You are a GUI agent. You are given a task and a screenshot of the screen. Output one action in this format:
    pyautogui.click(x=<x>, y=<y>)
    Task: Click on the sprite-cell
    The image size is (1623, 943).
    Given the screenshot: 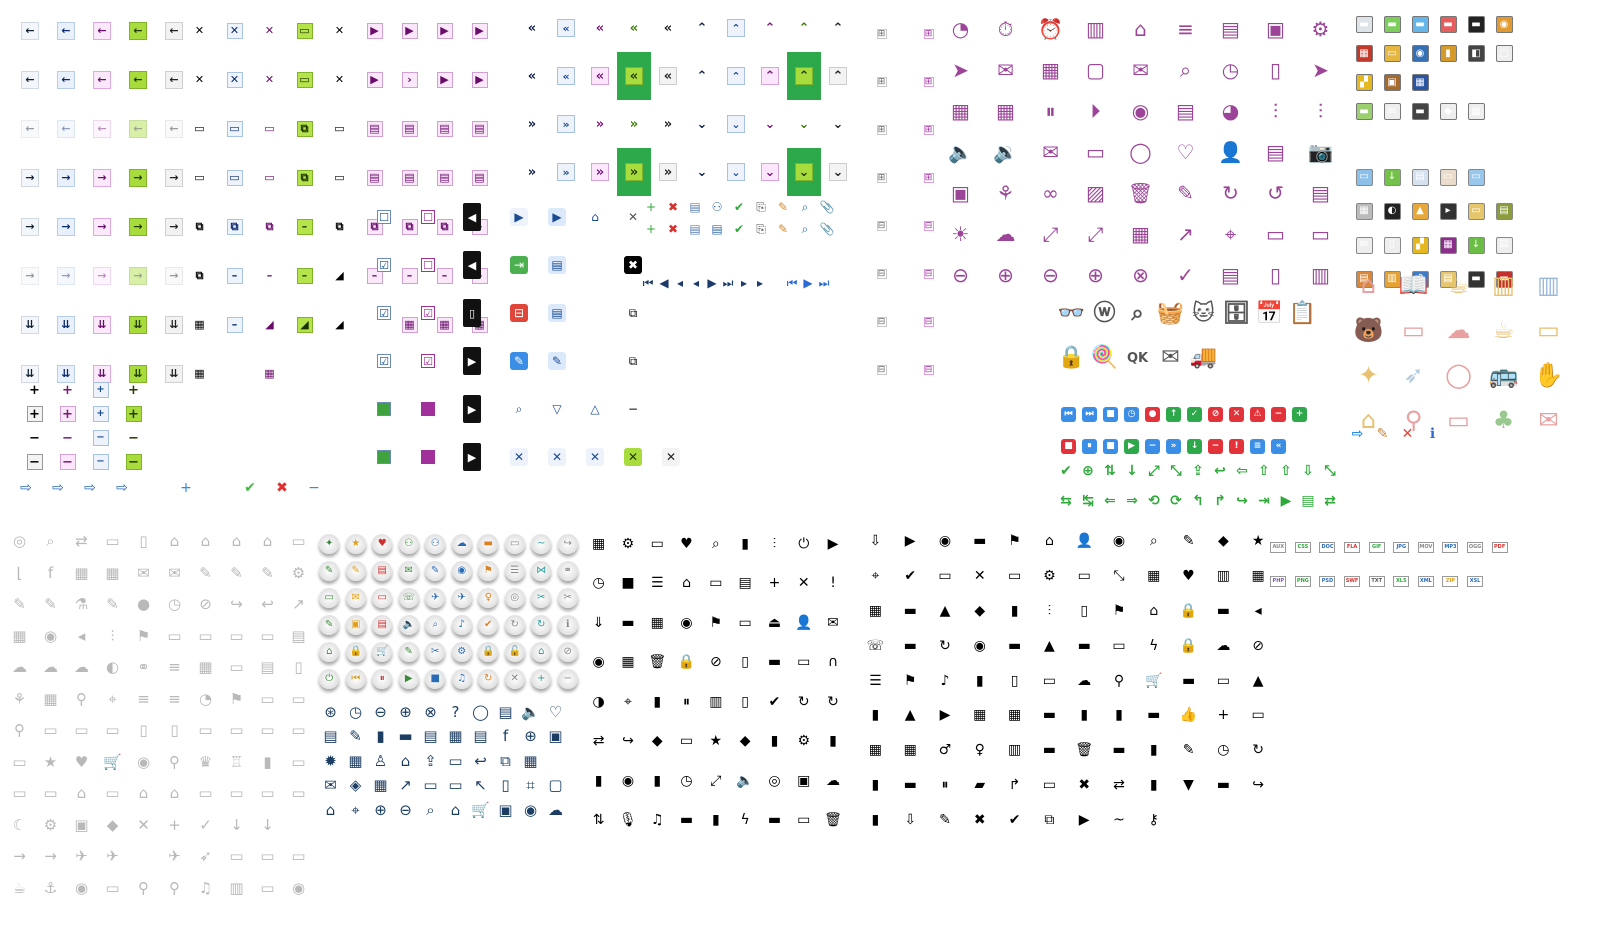 What is the action you would take?
    pyautogui.click(x=1320, y=414)
    